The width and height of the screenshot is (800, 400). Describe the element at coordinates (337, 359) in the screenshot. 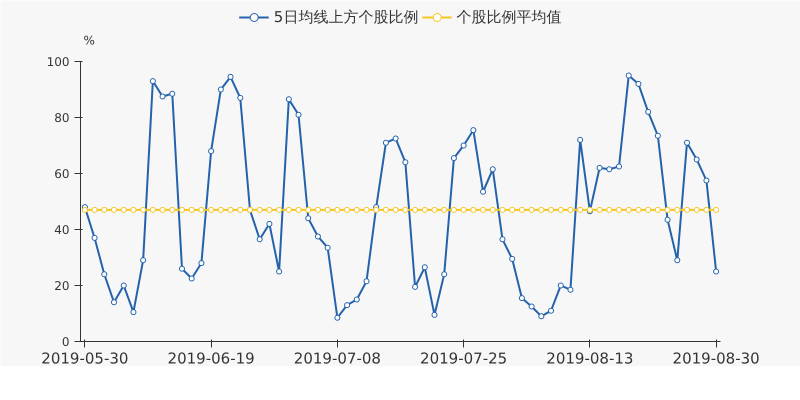

I see `x-tick-label: 2019-07-08` at that location.